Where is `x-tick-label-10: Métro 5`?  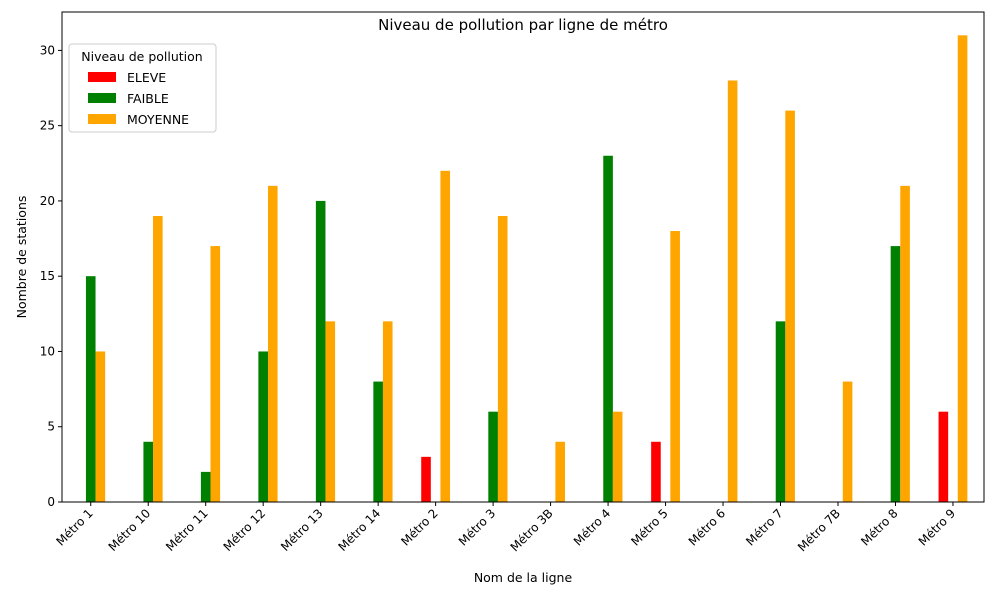
x-tick-label-10: Métro 5 is located at coordinates (649, 527).